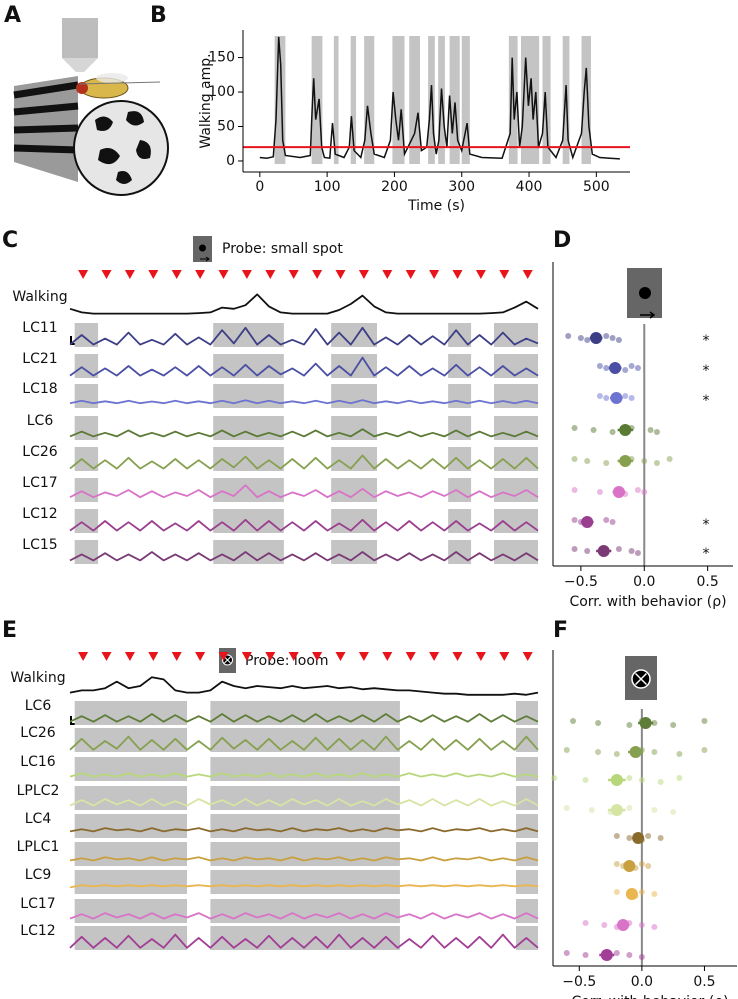 The image size is (738, 999). Describe the element at coordinates (461, 187) in the screenshot. I see `x-tick-label: 300` at that location.